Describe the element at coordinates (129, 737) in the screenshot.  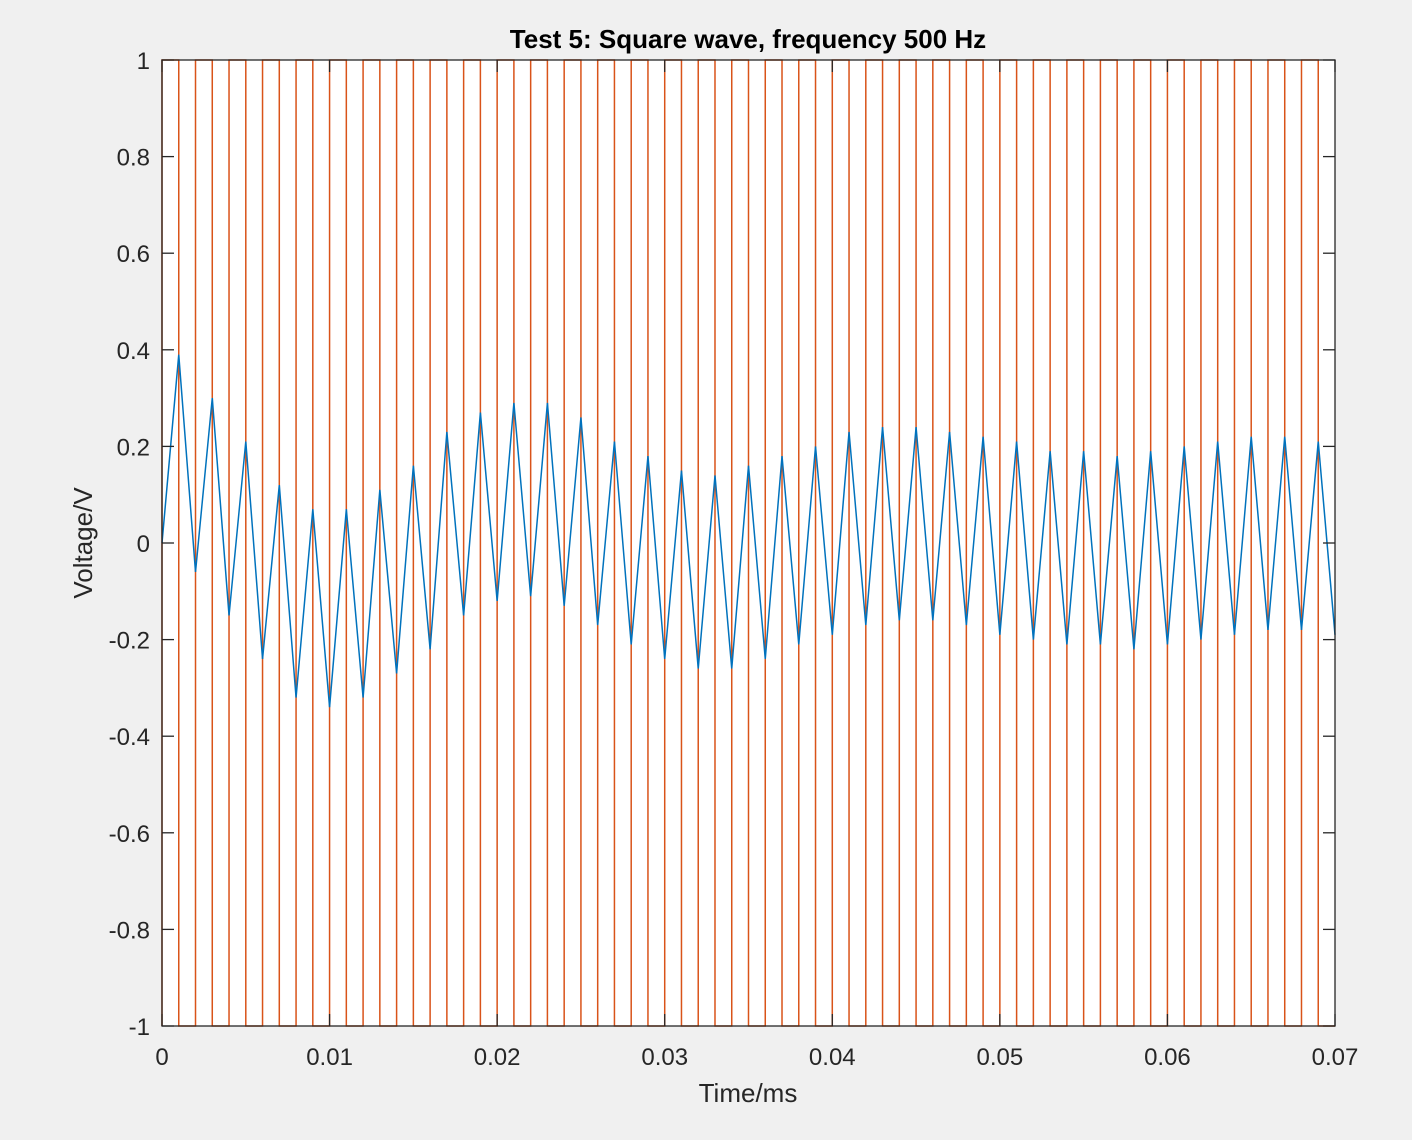
I see `y-tick-label: -0.4` at that location.